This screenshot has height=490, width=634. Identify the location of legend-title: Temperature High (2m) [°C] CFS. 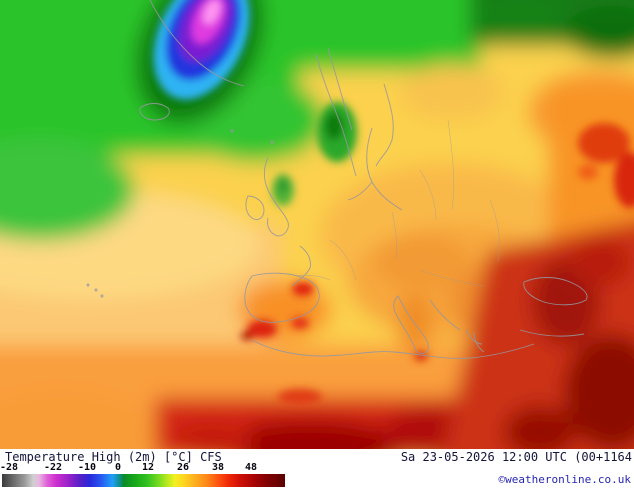
(113, 457).